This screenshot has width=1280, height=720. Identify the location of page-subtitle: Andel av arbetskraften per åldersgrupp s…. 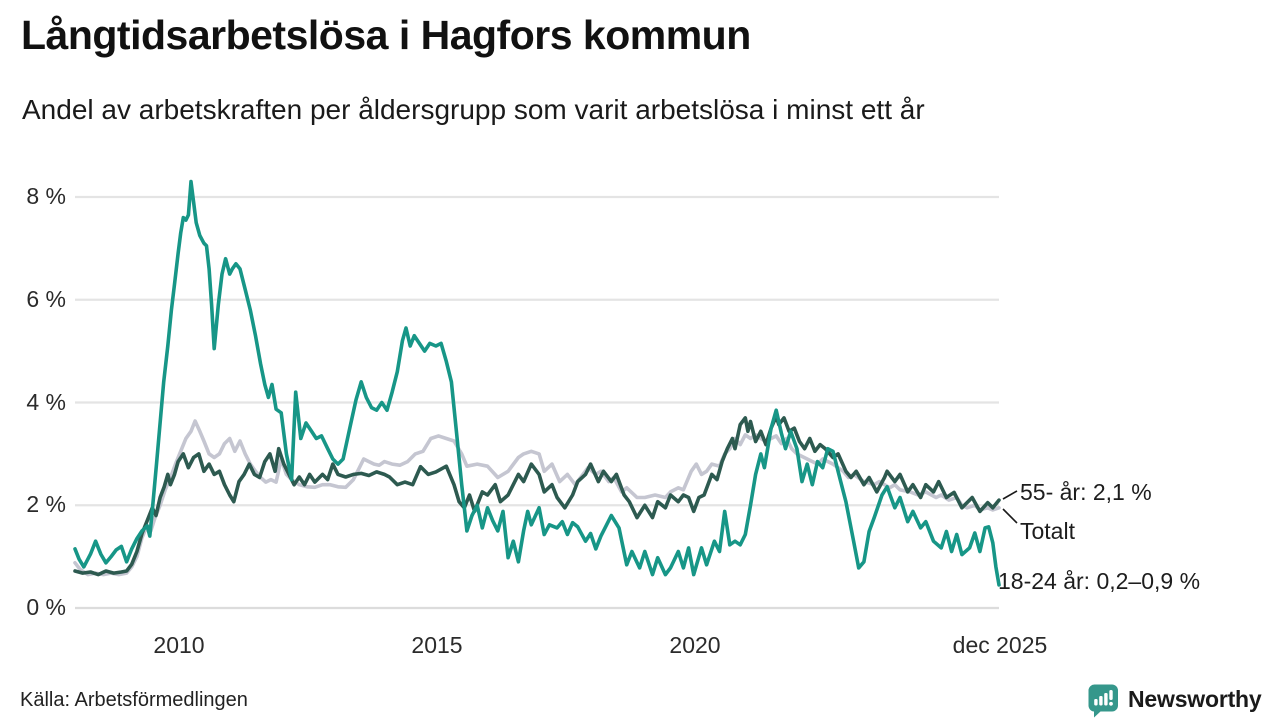
(473, 109).